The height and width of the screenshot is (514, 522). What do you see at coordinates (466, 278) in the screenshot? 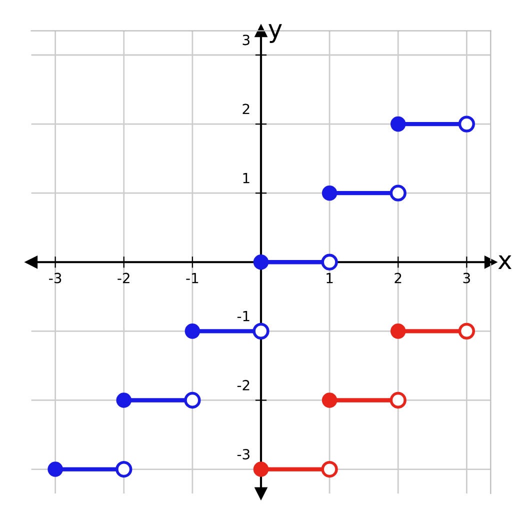
I see `x-tick-label: 3` at bounding box center [466, 278].